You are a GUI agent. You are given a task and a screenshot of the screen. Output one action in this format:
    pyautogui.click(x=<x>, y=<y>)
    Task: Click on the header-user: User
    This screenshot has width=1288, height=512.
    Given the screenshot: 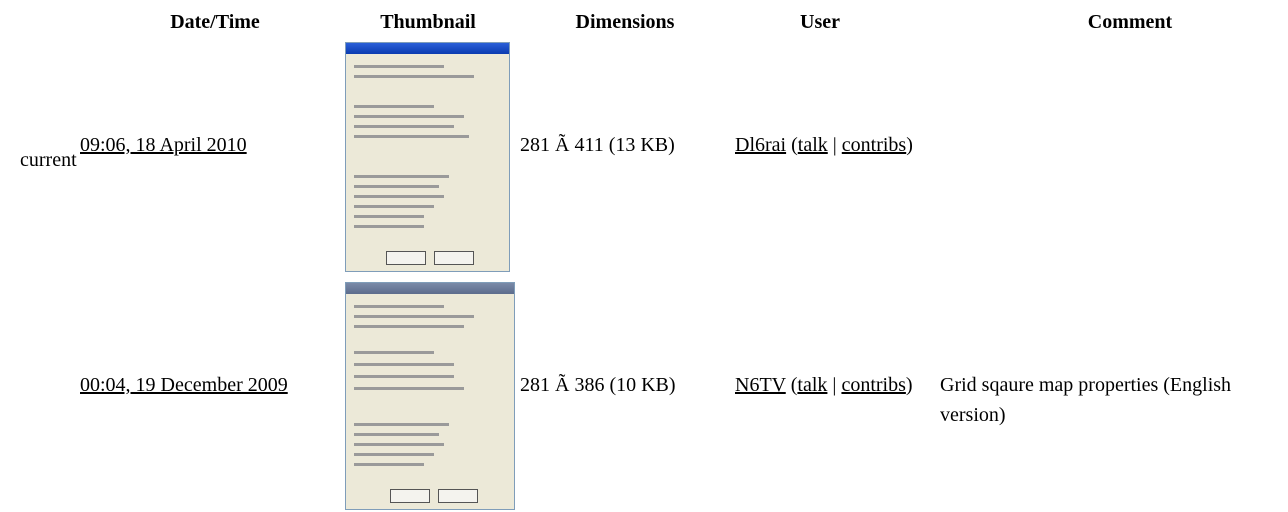 What is the action you would take?
    pyautogui.click(x=820, y=22)
    